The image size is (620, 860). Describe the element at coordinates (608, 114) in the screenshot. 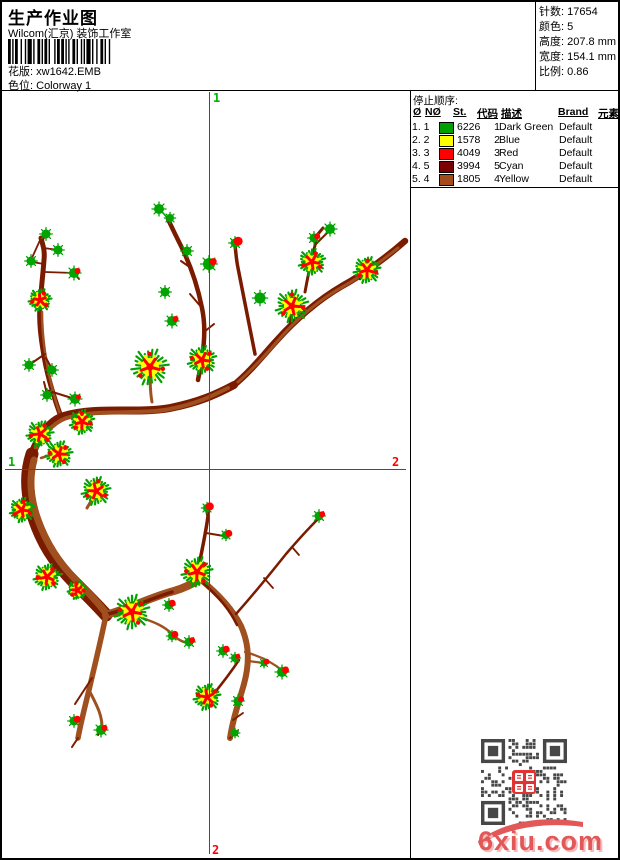

I see `col-header-elements: 元素` at that location.